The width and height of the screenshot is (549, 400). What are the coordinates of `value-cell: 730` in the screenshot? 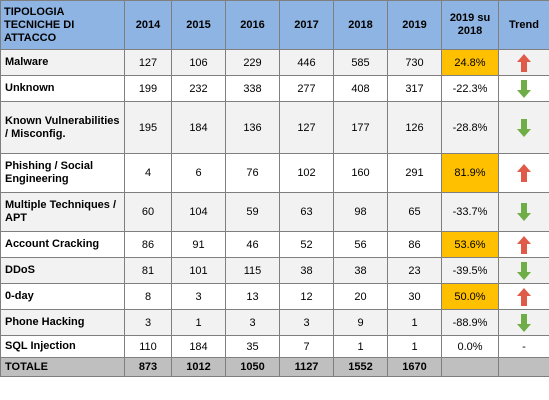 It's located at (414, 62).